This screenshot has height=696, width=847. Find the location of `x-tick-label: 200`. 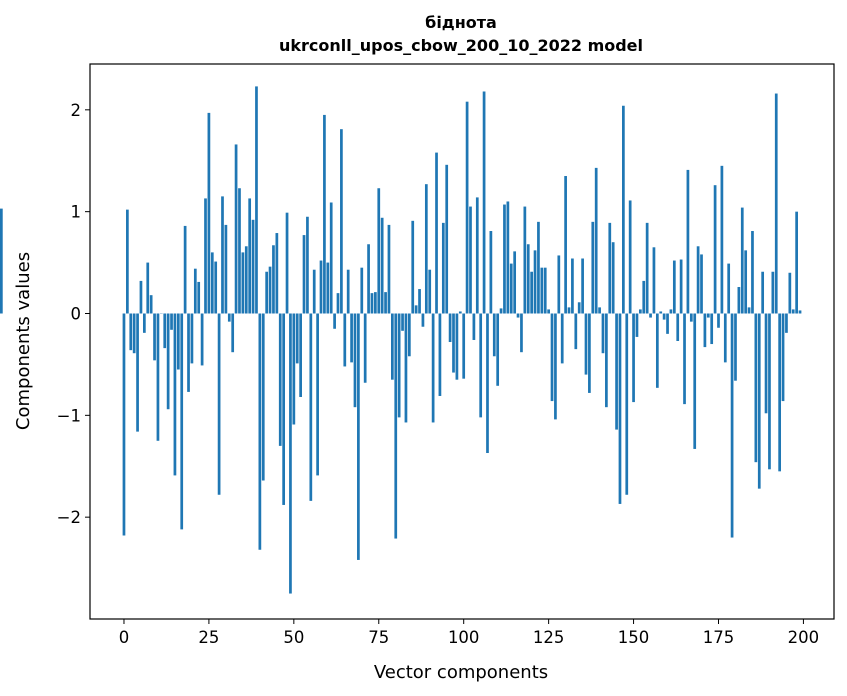

x-tick-label: 200 is located at coordinates (804, 637).